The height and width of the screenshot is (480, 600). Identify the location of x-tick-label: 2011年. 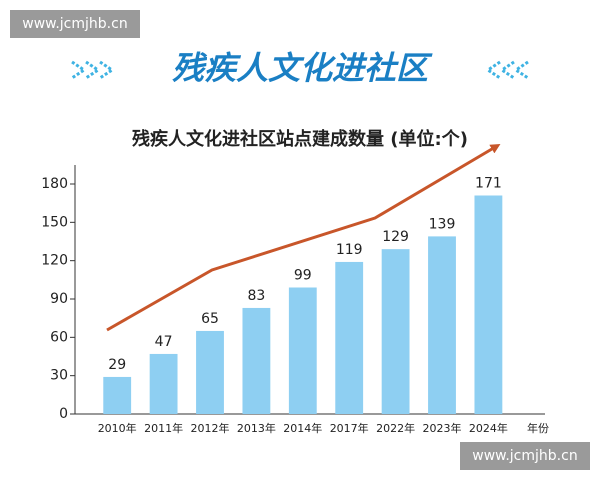
(163, 428).